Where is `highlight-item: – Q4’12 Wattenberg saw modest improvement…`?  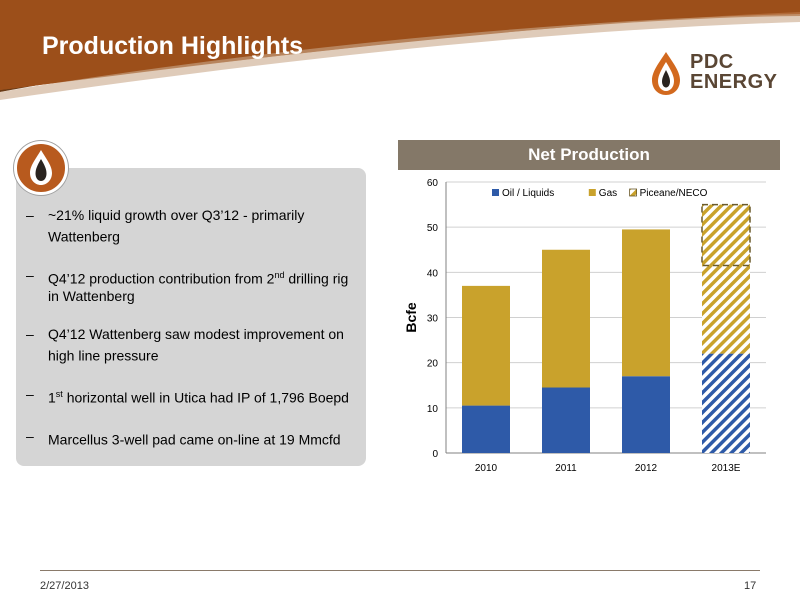
highlight-item: – Q4’12 Wattenberg saw modest improvement… is located at coordinates (191, 345).